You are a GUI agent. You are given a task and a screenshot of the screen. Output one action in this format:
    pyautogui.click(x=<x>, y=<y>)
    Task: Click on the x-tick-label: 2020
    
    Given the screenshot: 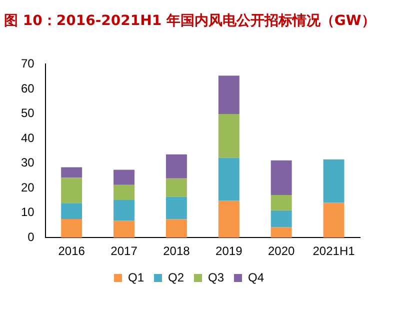 What is the action you would take?
    pyautogui.click(x=282, y=251)
    